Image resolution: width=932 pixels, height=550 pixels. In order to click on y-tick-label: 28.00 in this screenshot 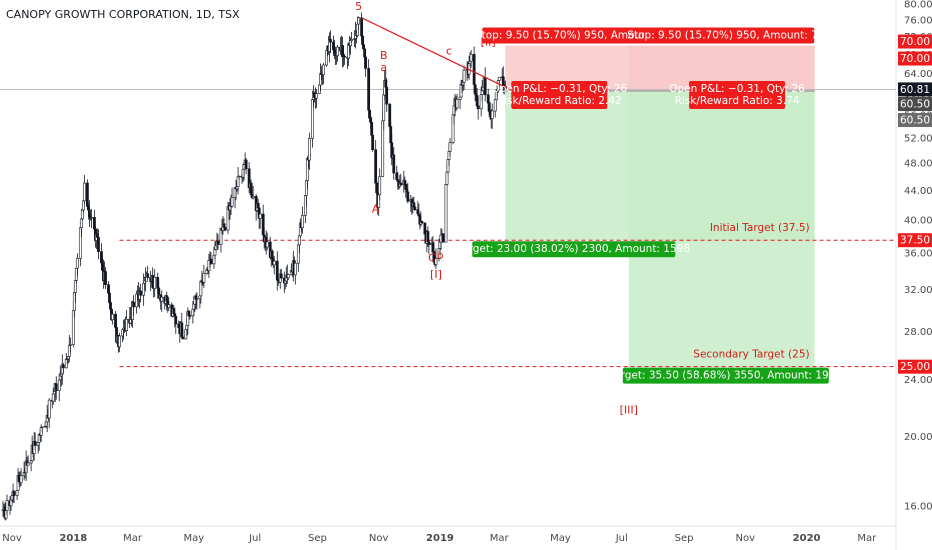, I will do `click(918, 332)`.